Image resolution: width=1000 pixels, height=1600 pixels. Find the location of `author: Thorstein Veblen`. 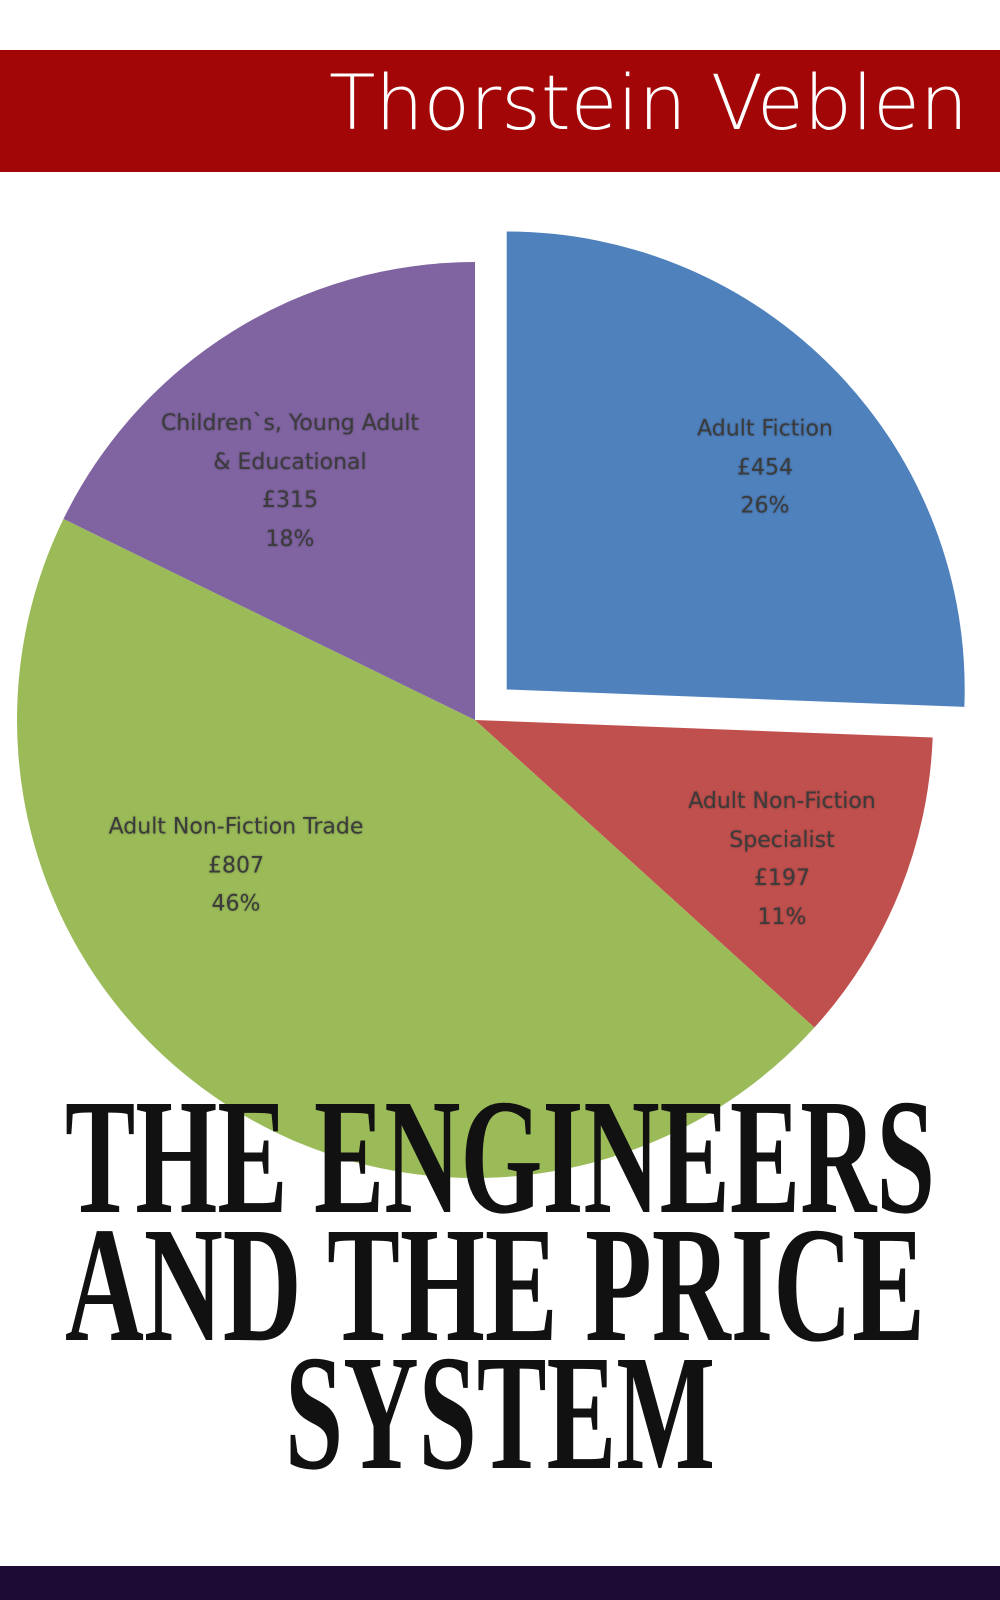

author: Thorstein Veblen is located at coordinates (648, 102).